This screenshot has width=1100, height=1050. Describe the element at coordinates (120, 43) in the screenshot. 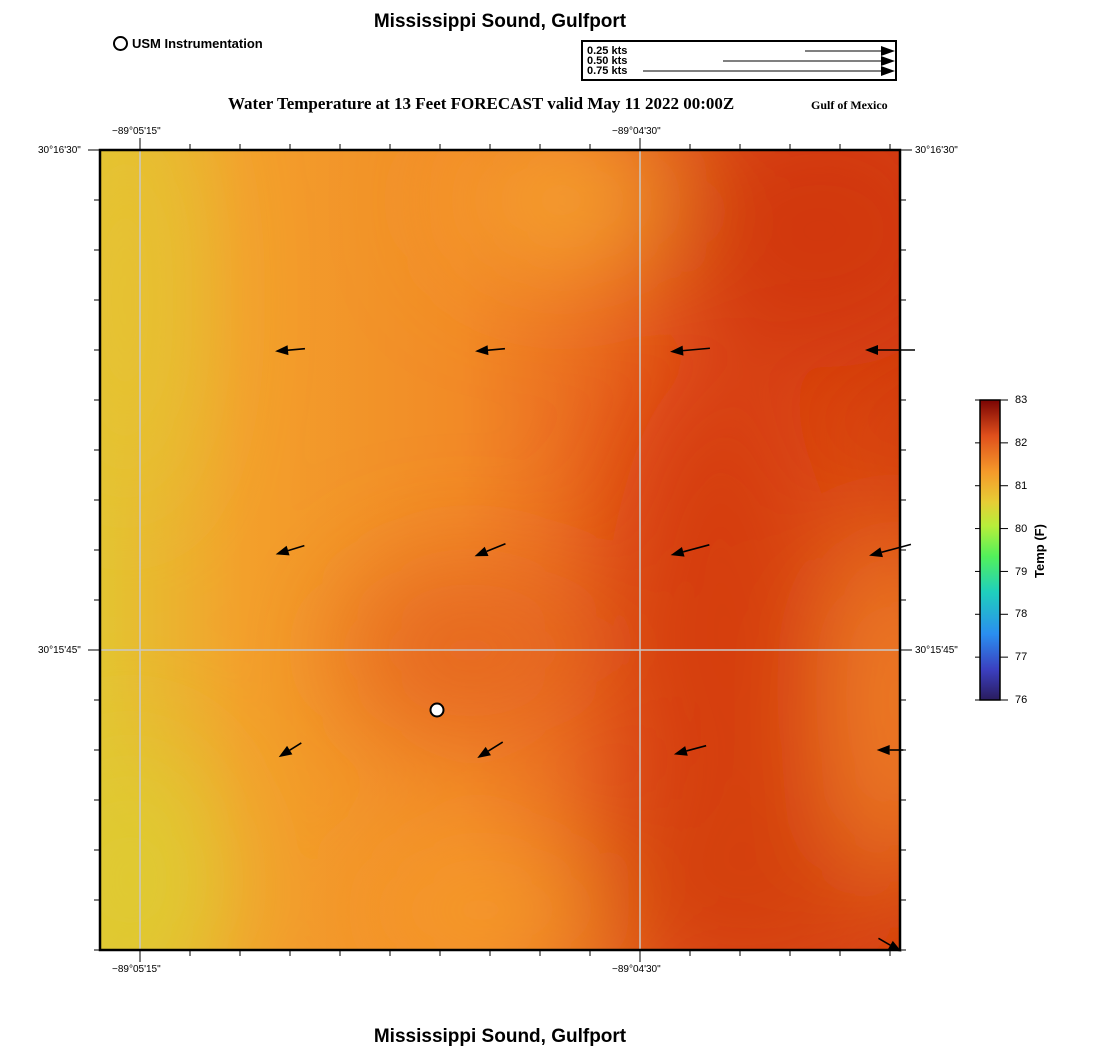

I see `station-marker-icon` at that location.